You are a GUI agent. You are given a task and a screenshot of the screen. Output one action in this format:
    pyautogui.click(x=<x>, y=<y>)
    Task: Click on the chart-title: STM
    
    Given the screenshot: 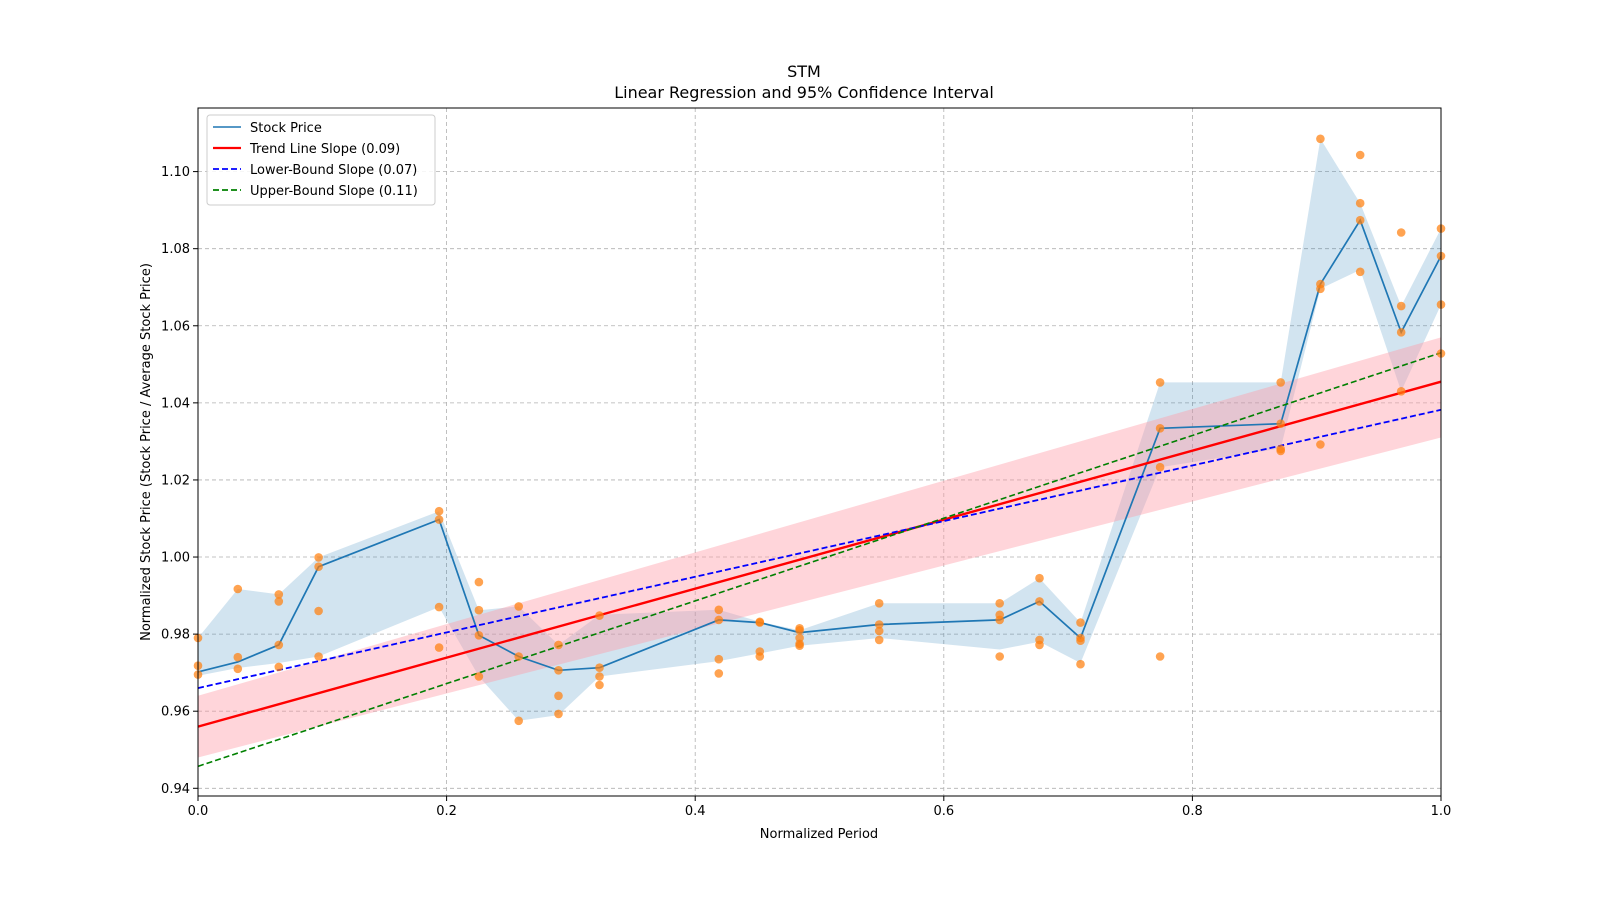 What is the action you would take?
    pyautogui.click(x=804, y=71)
    